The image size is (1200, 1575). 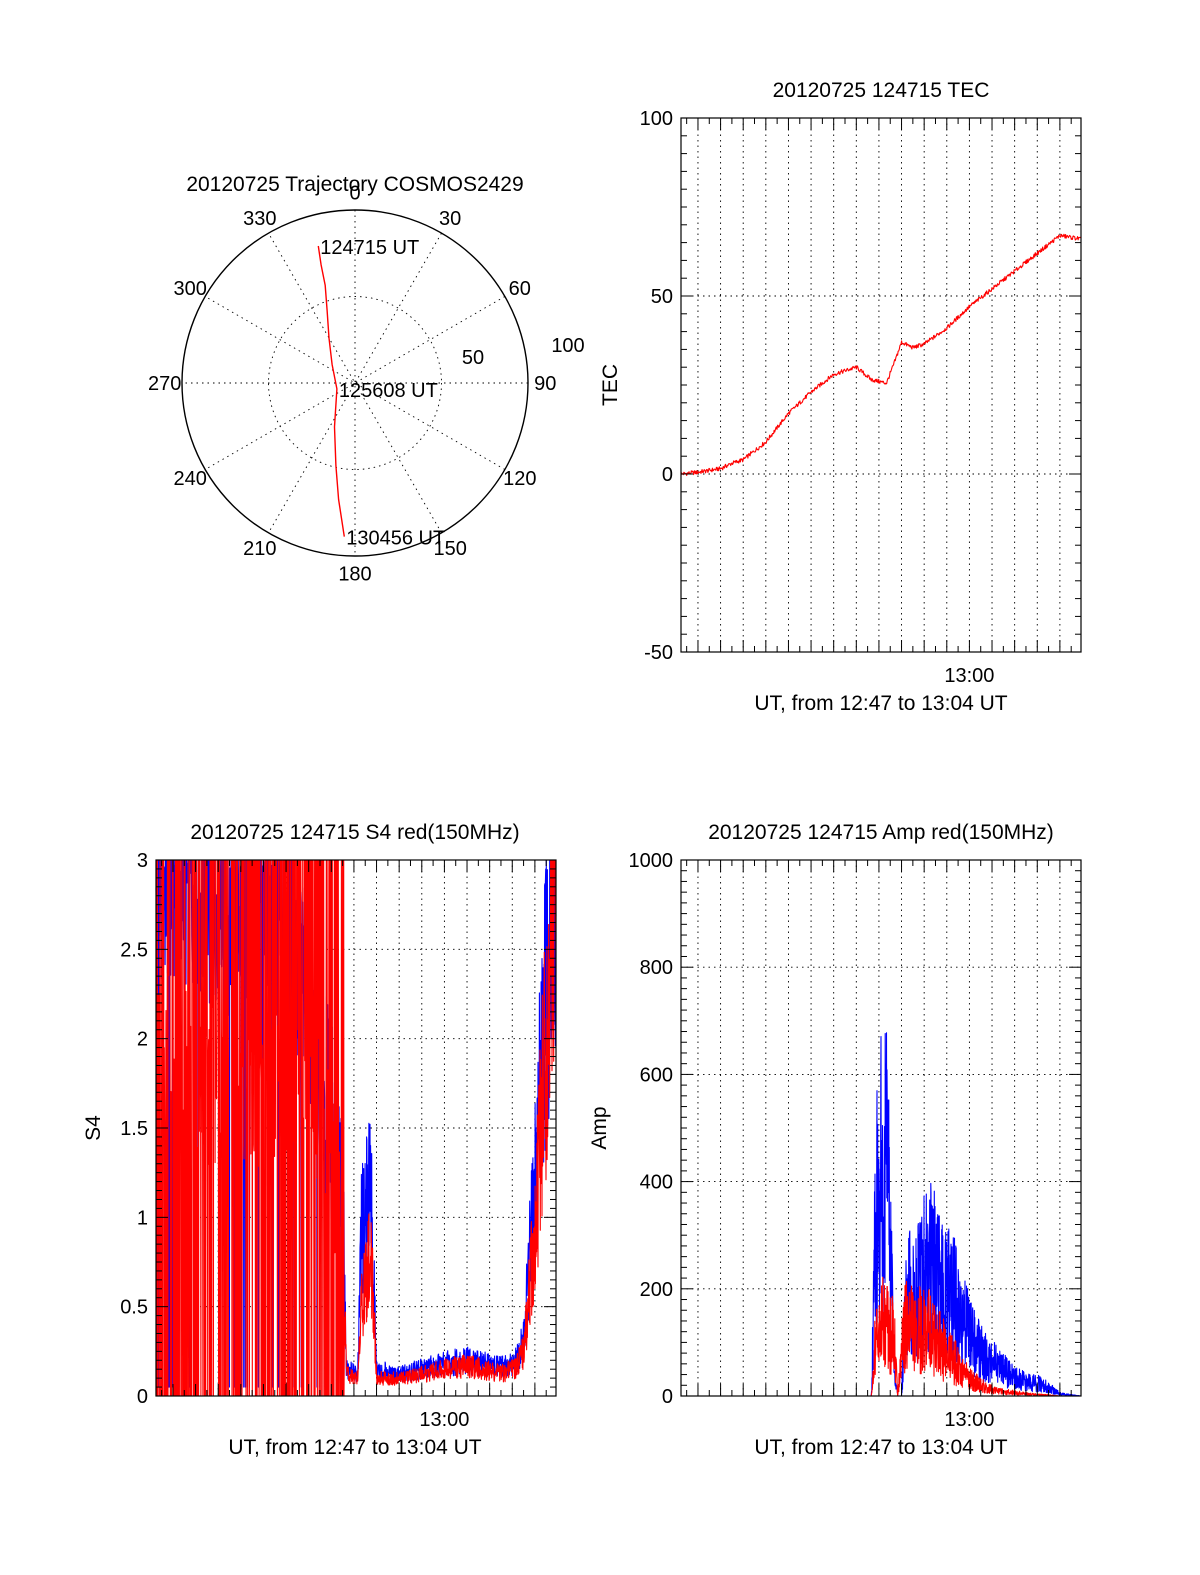 What do you see at coordinates (142, 1218) in the screenshot?
I see `y-tick-label: 1` at bounding box center [142, 1218].